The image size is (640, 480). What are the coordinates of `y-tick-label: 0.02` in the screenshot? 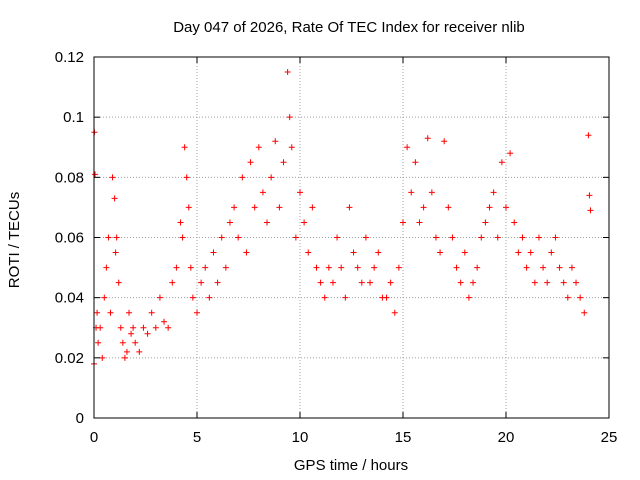 It's located at (69, 358).